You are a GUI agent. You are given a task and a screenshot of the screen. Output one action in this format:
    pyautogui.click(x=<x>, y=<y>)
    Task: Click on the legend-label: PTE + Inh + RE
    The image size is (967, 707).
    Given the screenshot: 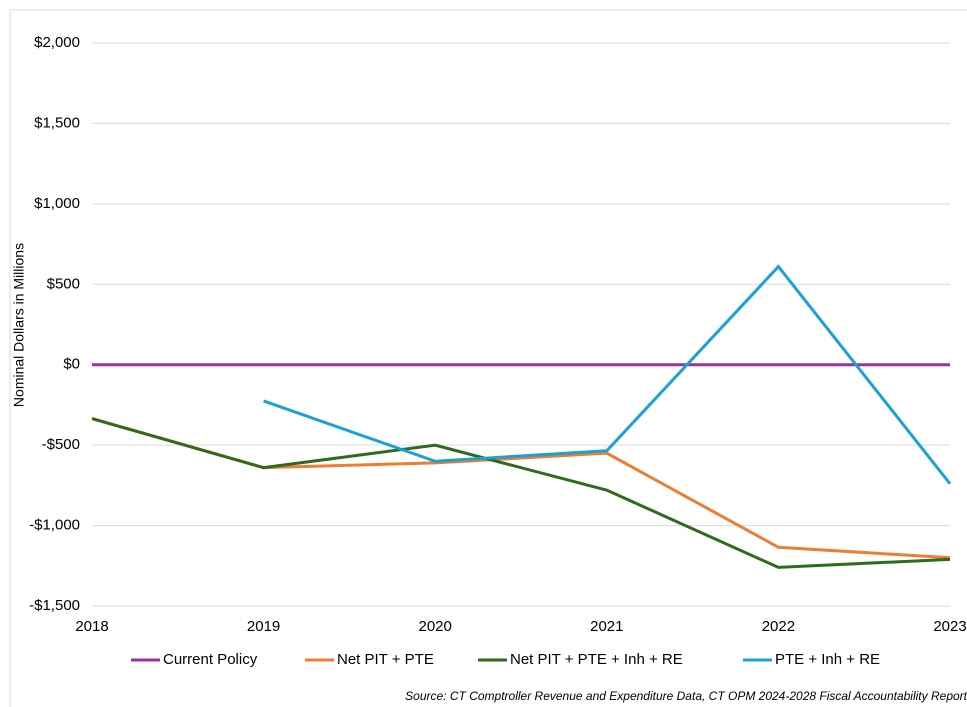 What is the action you would take?
    pyautogui.click(x=827, y=659)
    